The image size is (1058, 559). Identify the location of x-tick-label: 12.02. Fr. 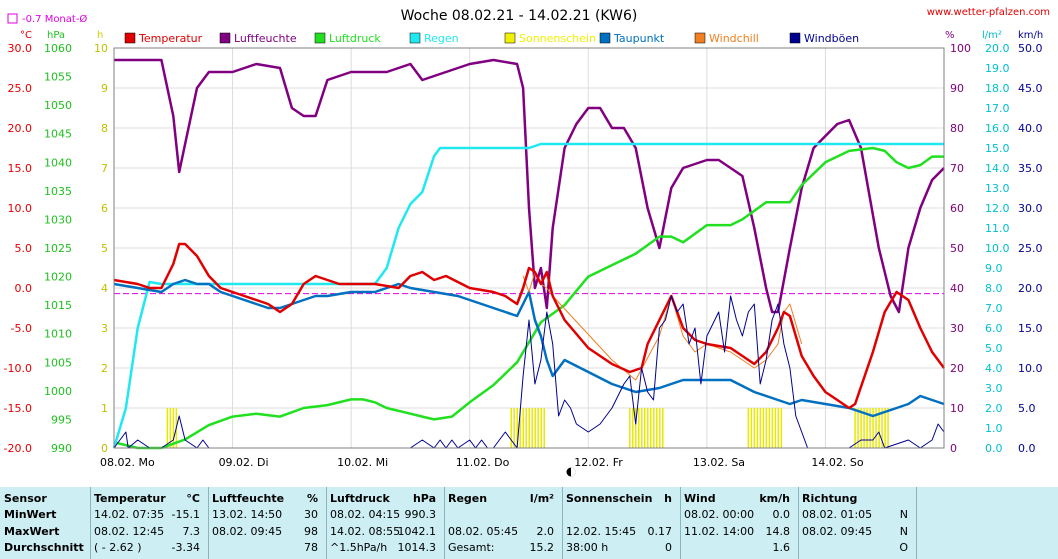
(598, 462).